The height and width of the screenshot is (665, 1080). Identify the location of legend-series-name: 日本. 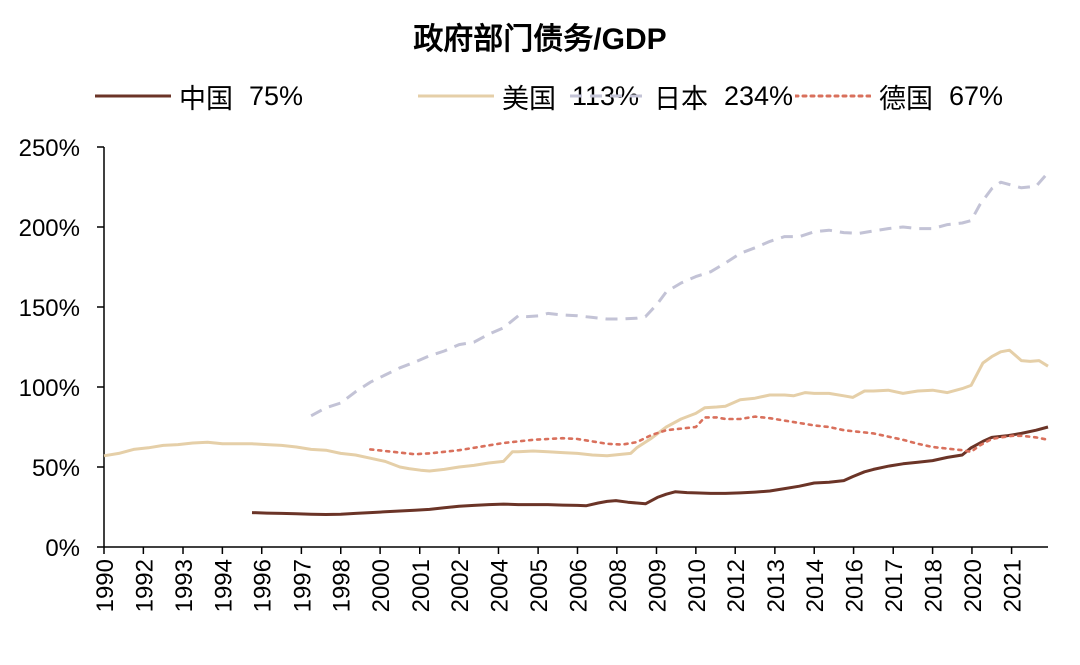
(681, 98).